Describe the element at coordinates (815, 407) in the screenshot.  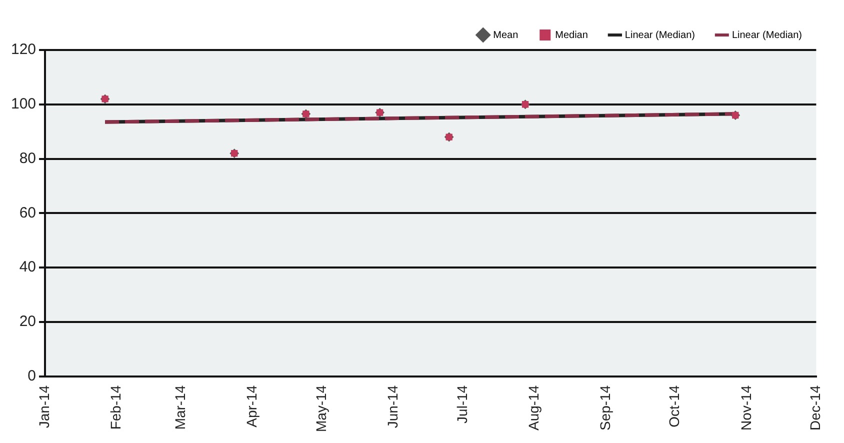
I see `x-tick-label: Dec-14` at that location.